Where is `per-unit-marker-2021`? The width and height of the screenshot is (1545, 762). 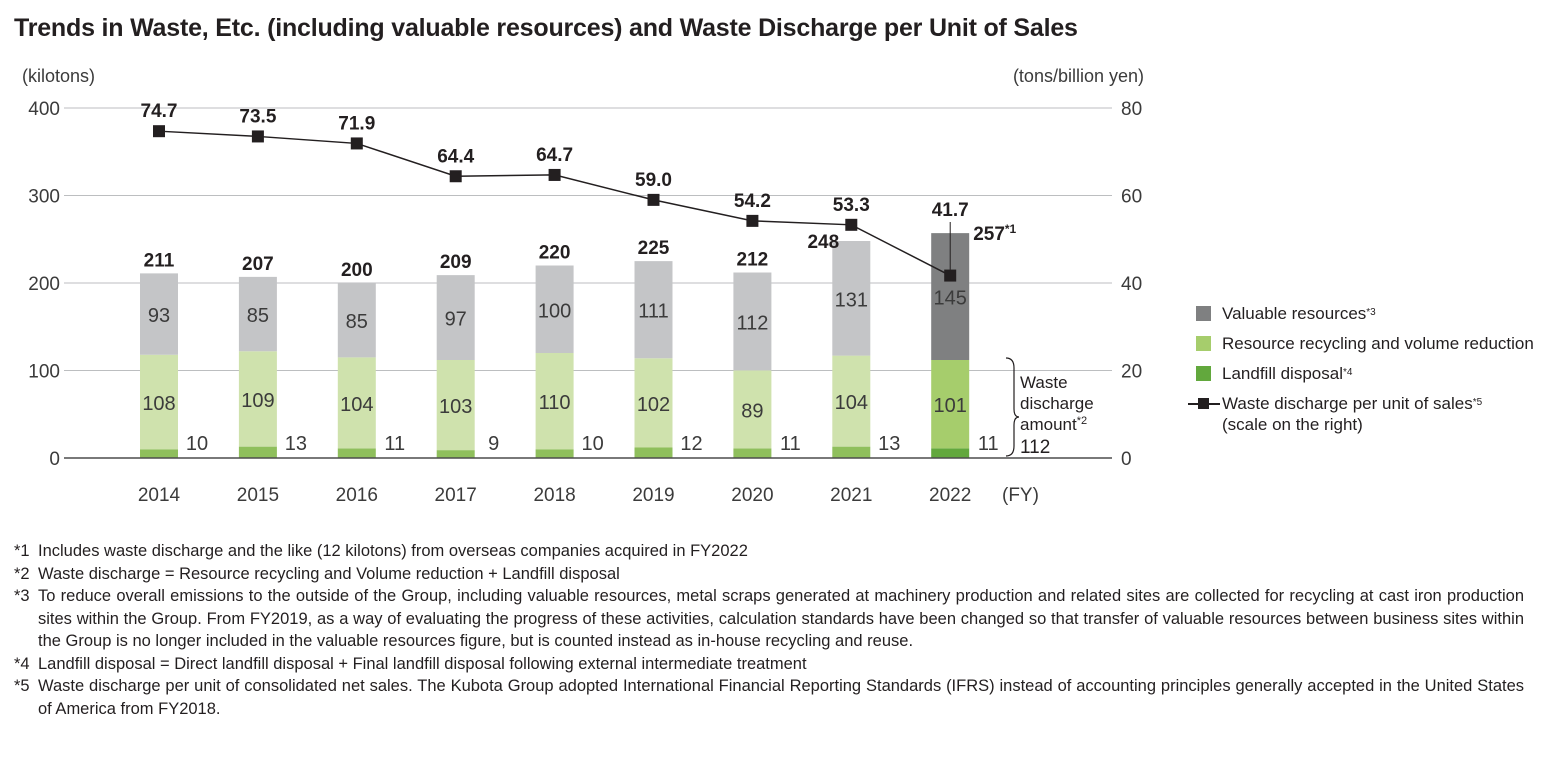
per-unit-marker-2021 is located at coordinates (851, 224).